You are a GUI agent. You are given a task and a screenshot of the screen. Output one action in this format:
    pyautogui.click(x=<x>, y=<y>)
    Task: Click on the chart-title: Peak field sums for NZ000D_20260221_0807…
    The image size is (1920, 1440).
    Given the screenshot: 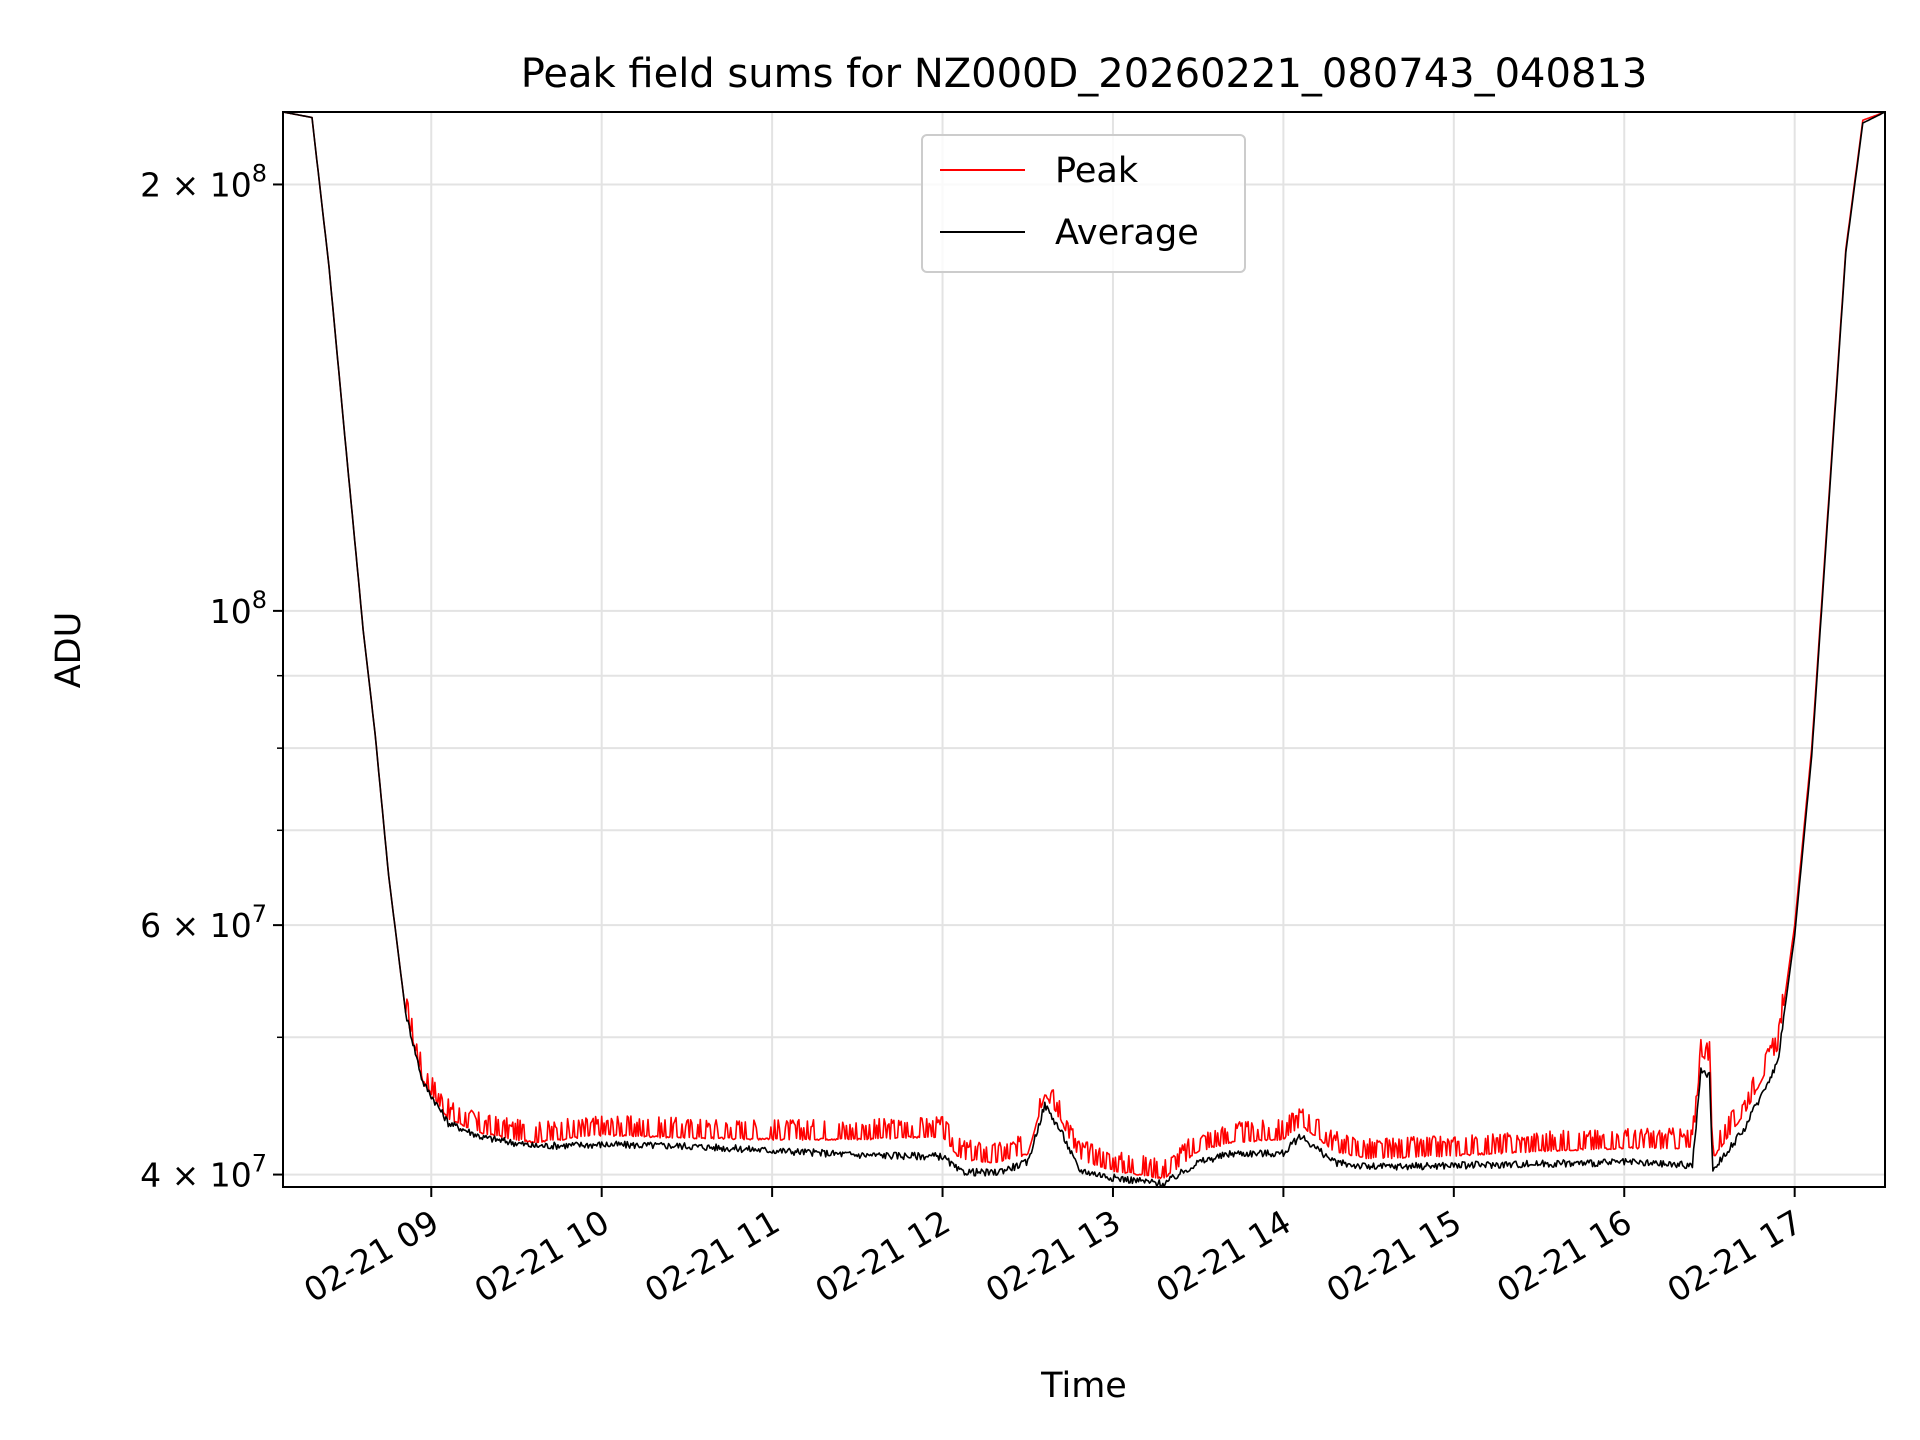 What is the action you would take?
    pyautogui.click(x=1084, y=74)
    